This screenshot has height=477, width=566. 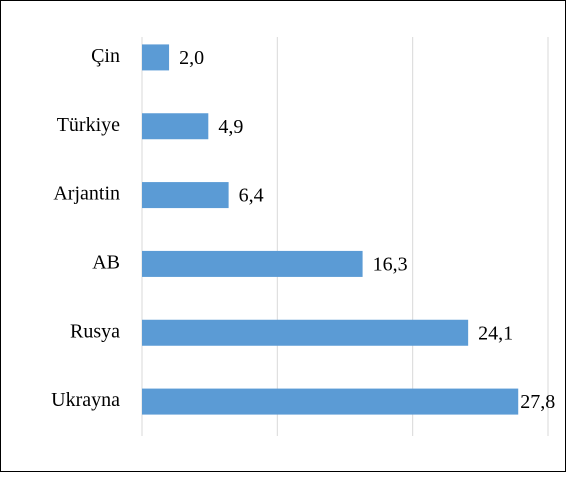 I want to click on y-tick-label: Çin, so click(x=105, y=56).